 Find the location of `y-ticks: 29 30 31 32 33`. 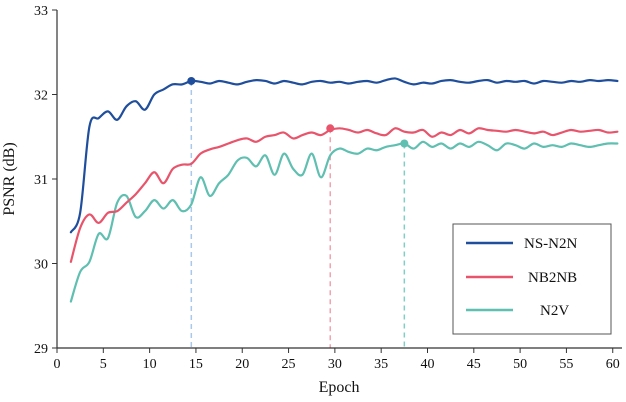

y-ticks: 29 30 31 32 33 is located at coordinates (45, 180).